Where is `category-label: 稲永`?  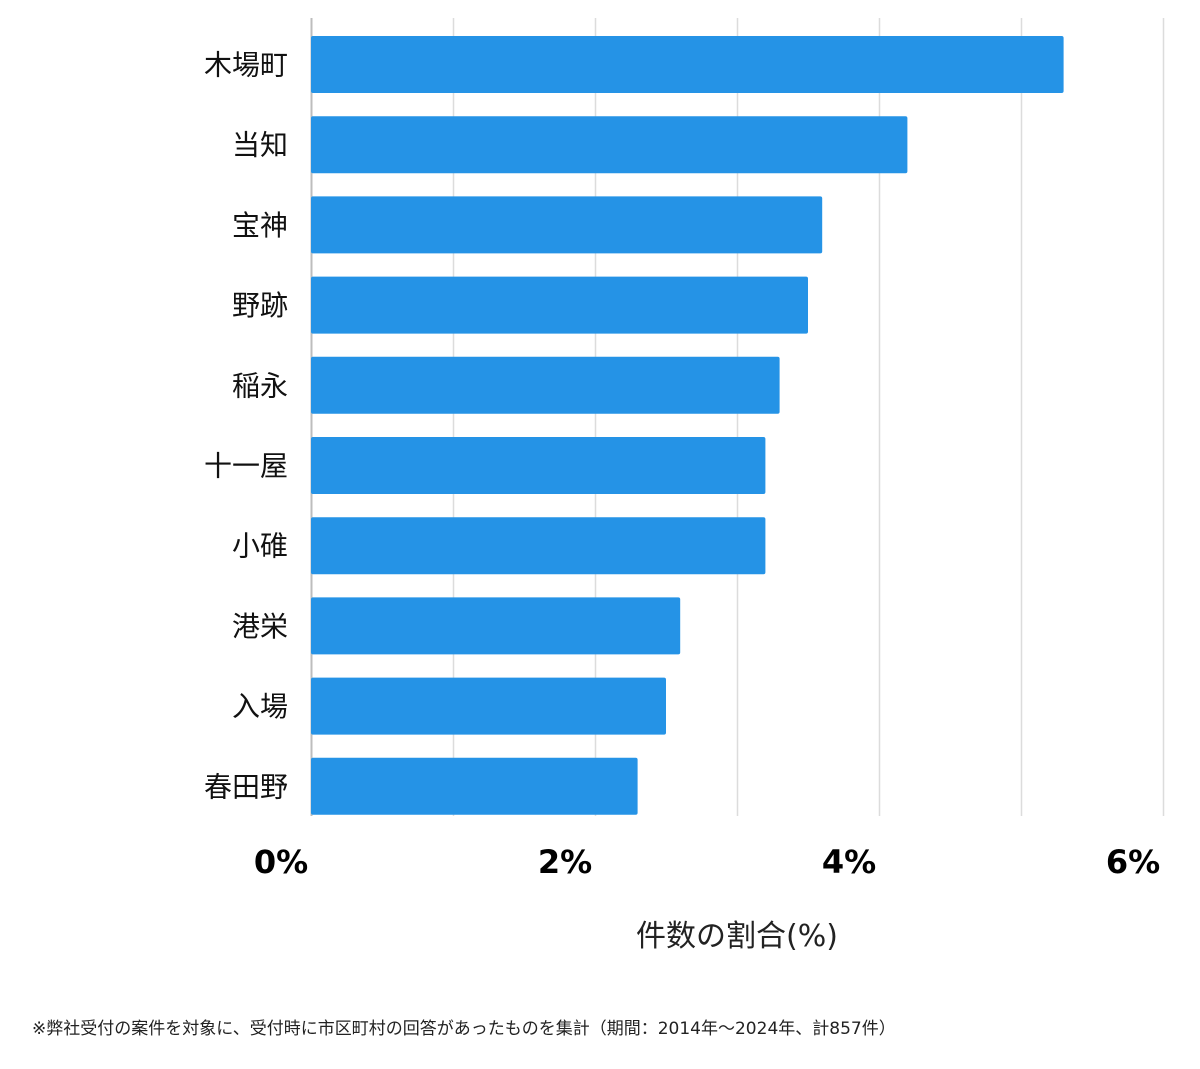
category-label: 稲永 is located at coordinates (260, 385).